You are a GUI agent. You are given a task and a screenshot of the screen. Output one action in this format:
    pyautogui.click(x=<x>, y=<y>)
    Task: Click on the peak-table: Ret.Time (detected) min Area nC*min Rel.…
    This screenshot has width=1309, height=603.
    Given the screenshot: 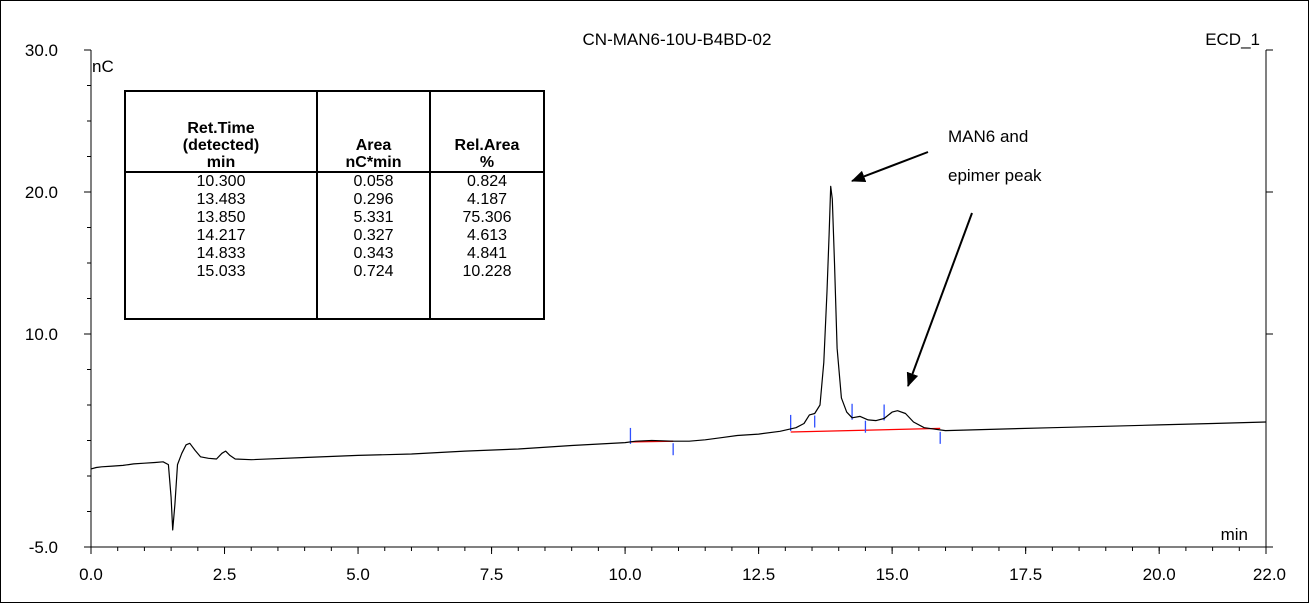 What is the action you would take?
    pyautogui.click(x=334, y=205)
    